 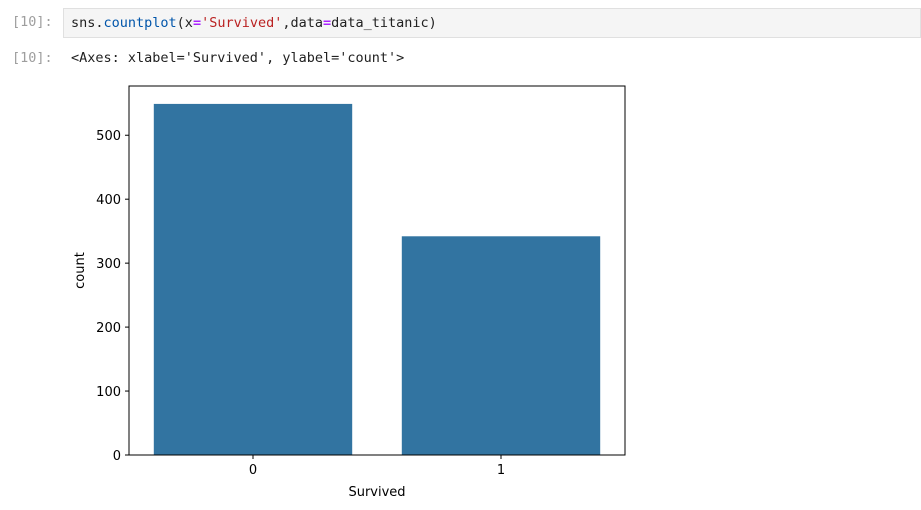 What do you see at coordinates (302, 23) in the screenshot?
I see `code-token: ,data` at bounding box center [302, 23].